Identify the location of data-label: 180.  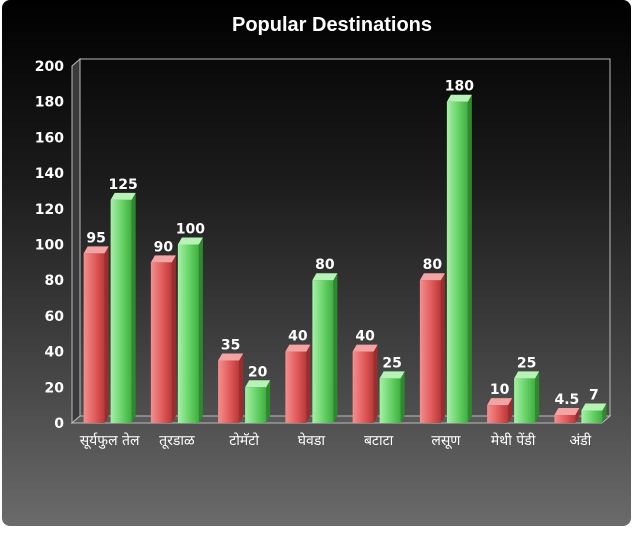
(459, 87).